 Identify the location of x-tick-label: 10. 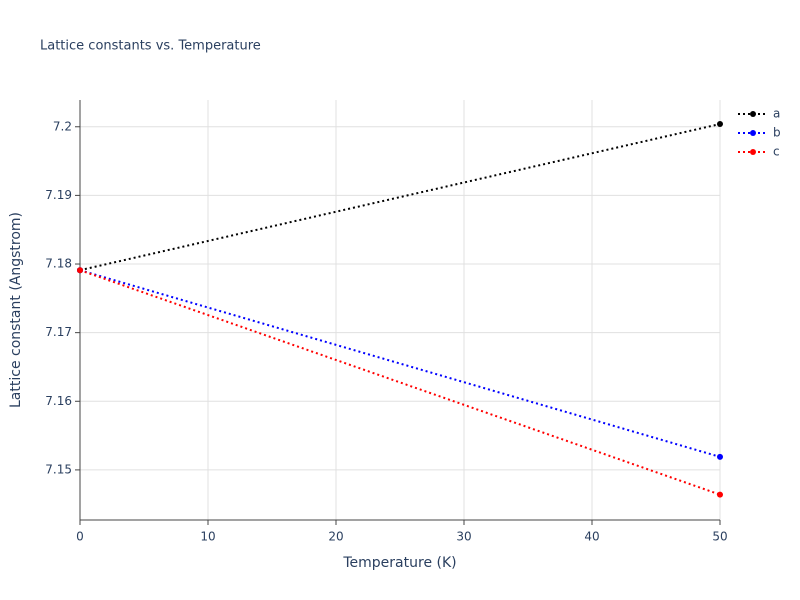
(207, 537).